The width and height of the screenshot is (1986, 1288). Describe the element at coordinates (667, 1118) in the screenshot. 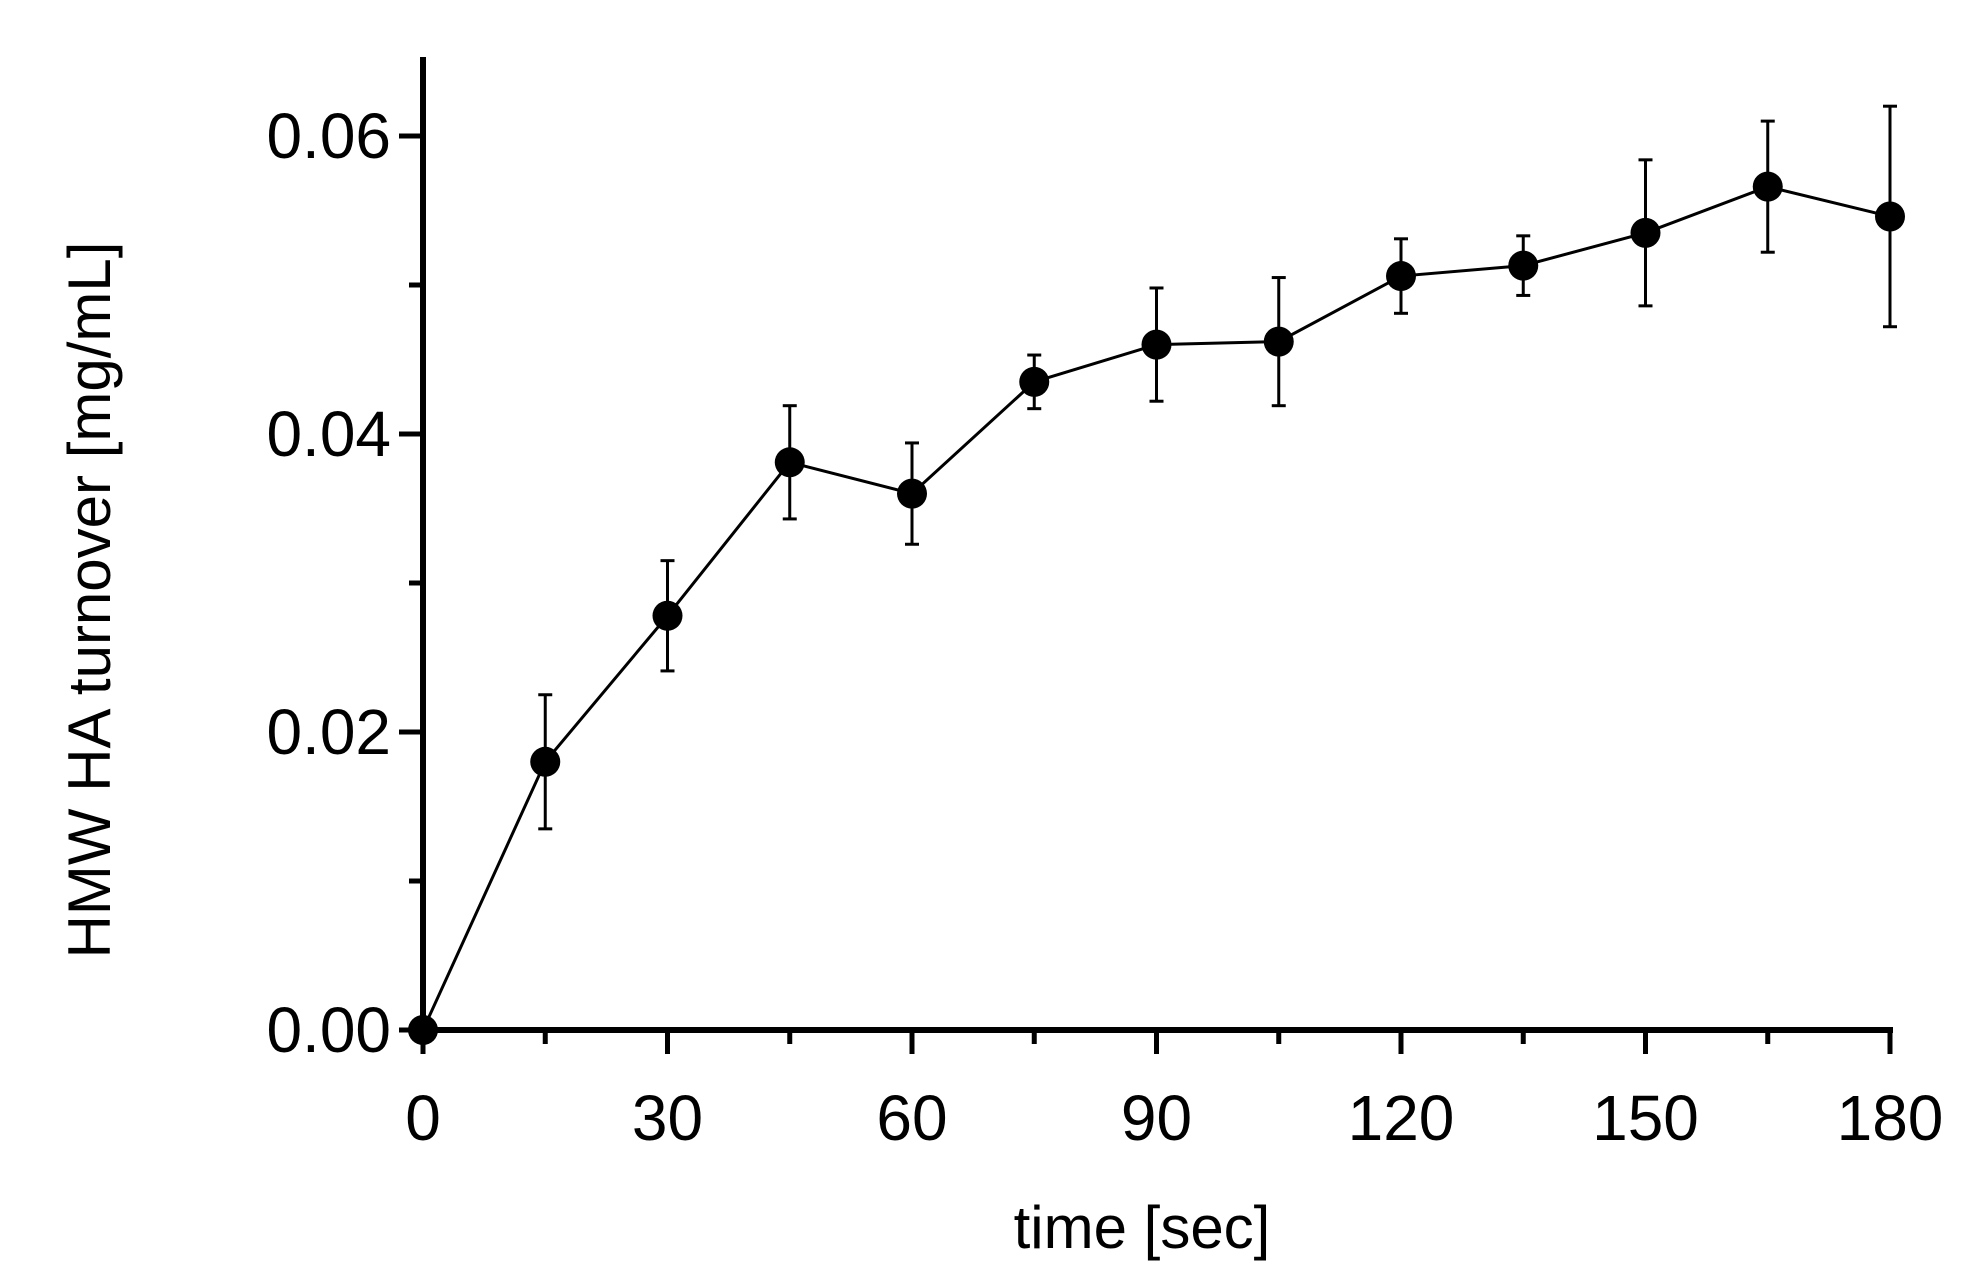

I see `x-tick-label: 30` at that location.